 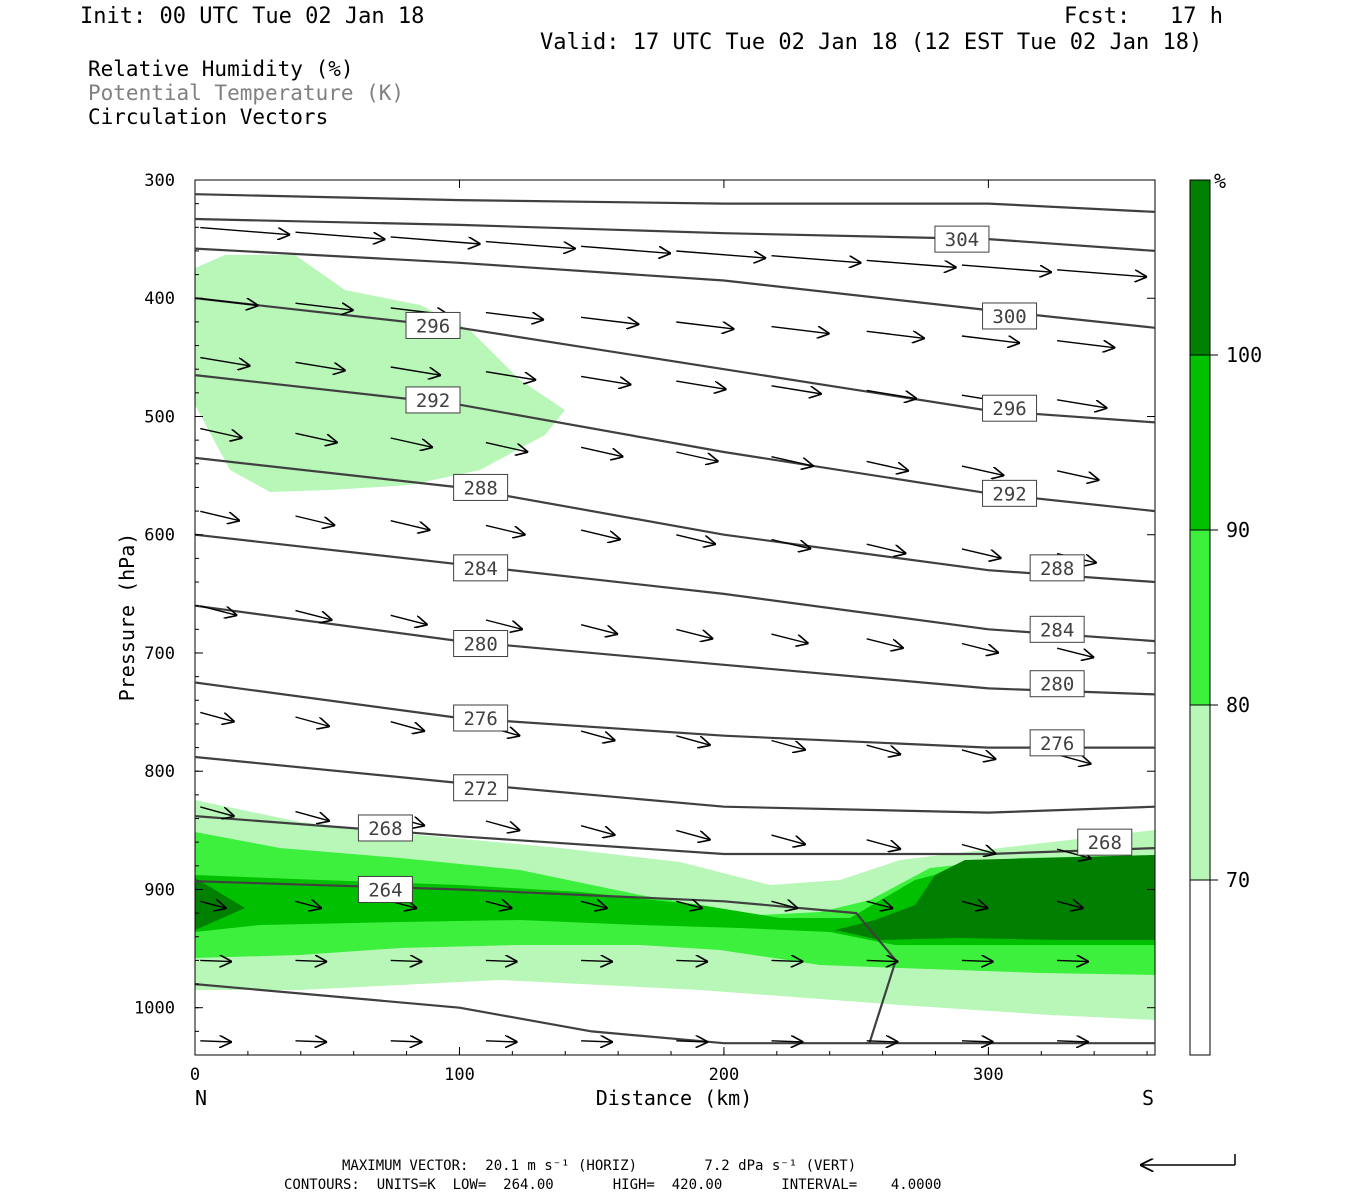 What do you see at coordinates (154, 1009) in the screenshot?
I see `y-tick-label: 1000` at bounding box center [154, 1009].